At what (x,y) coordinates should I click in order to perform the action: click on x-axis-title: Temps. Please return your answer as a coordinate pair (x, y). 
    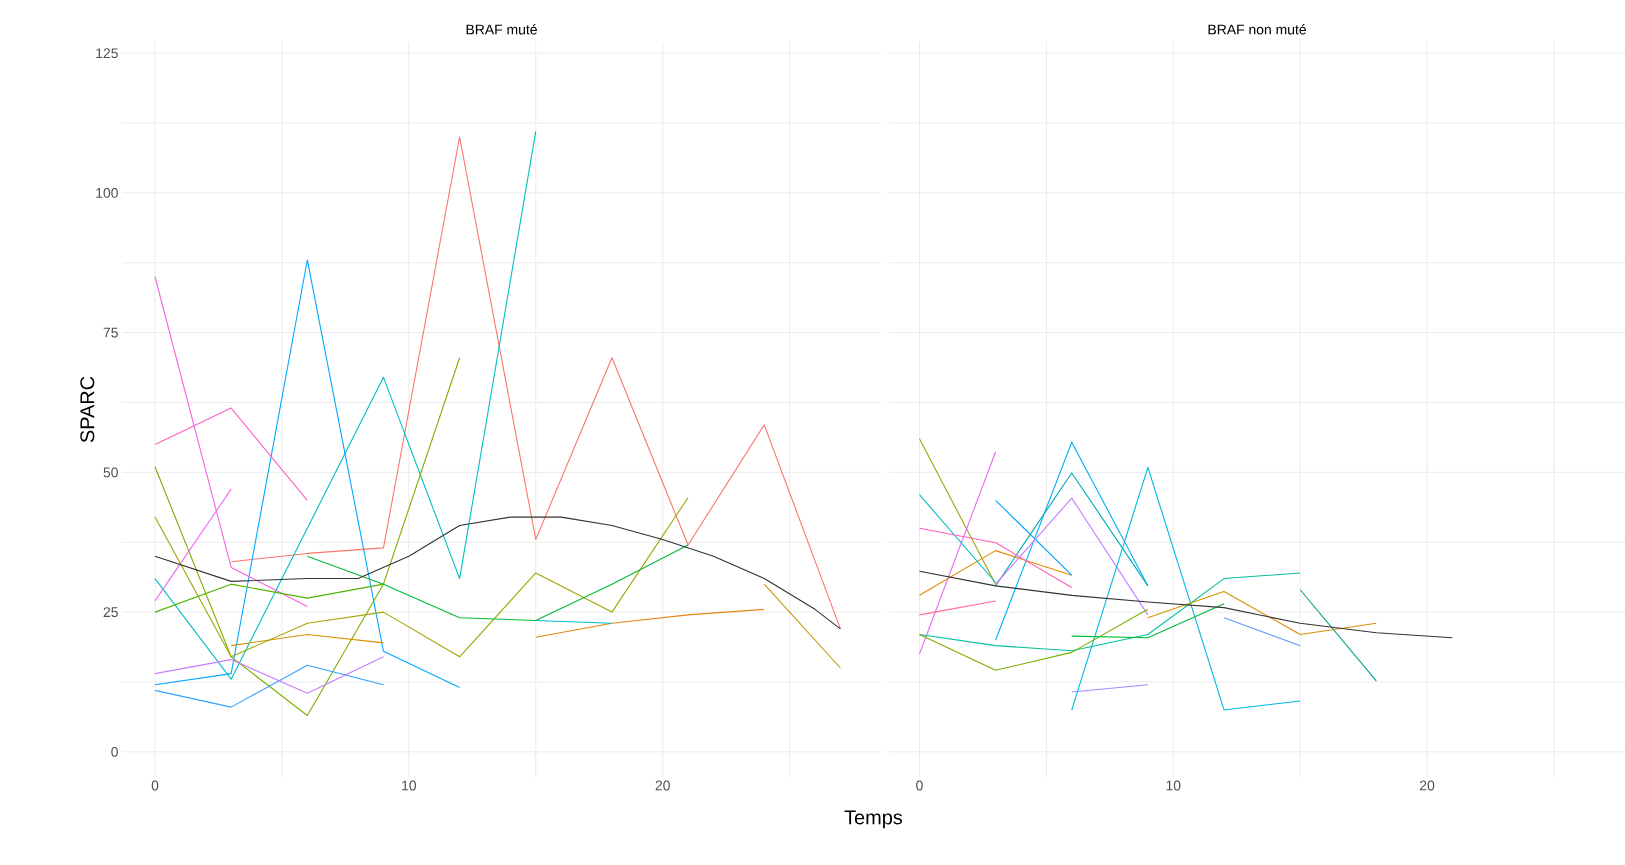
    Looking at the image, I should click on (873, 819).